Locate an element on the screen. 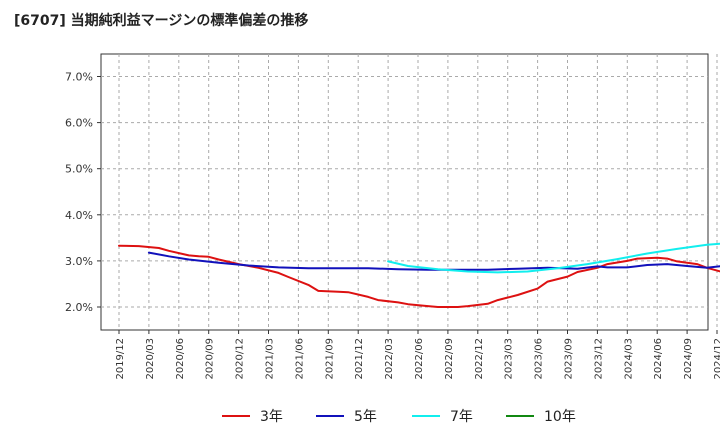 The width and height of the screenshot is (720, 440). x-tick-label: 2020/03 is located at coordinates (150, 359).